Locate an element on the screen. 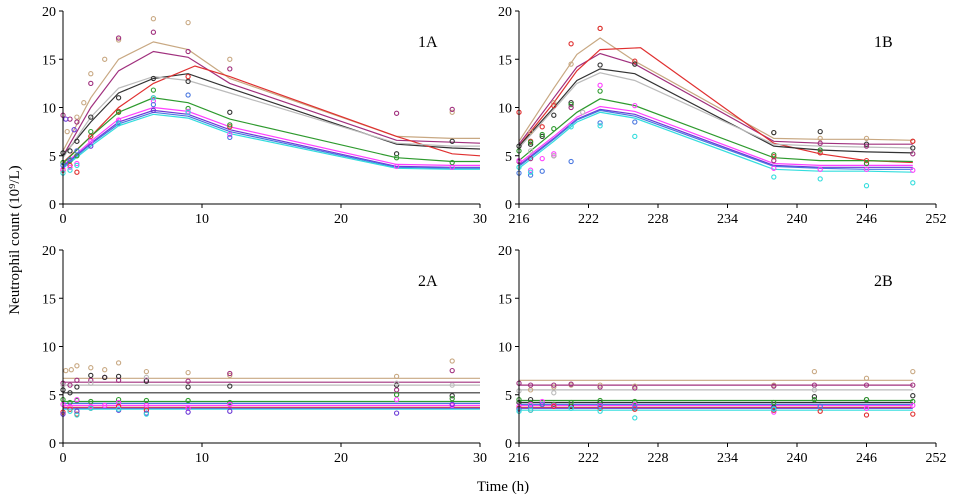 The height and width of the screenshot is (499, 957). panel-2b-y-tick-label: 0 is located at coordinates (508, 444).